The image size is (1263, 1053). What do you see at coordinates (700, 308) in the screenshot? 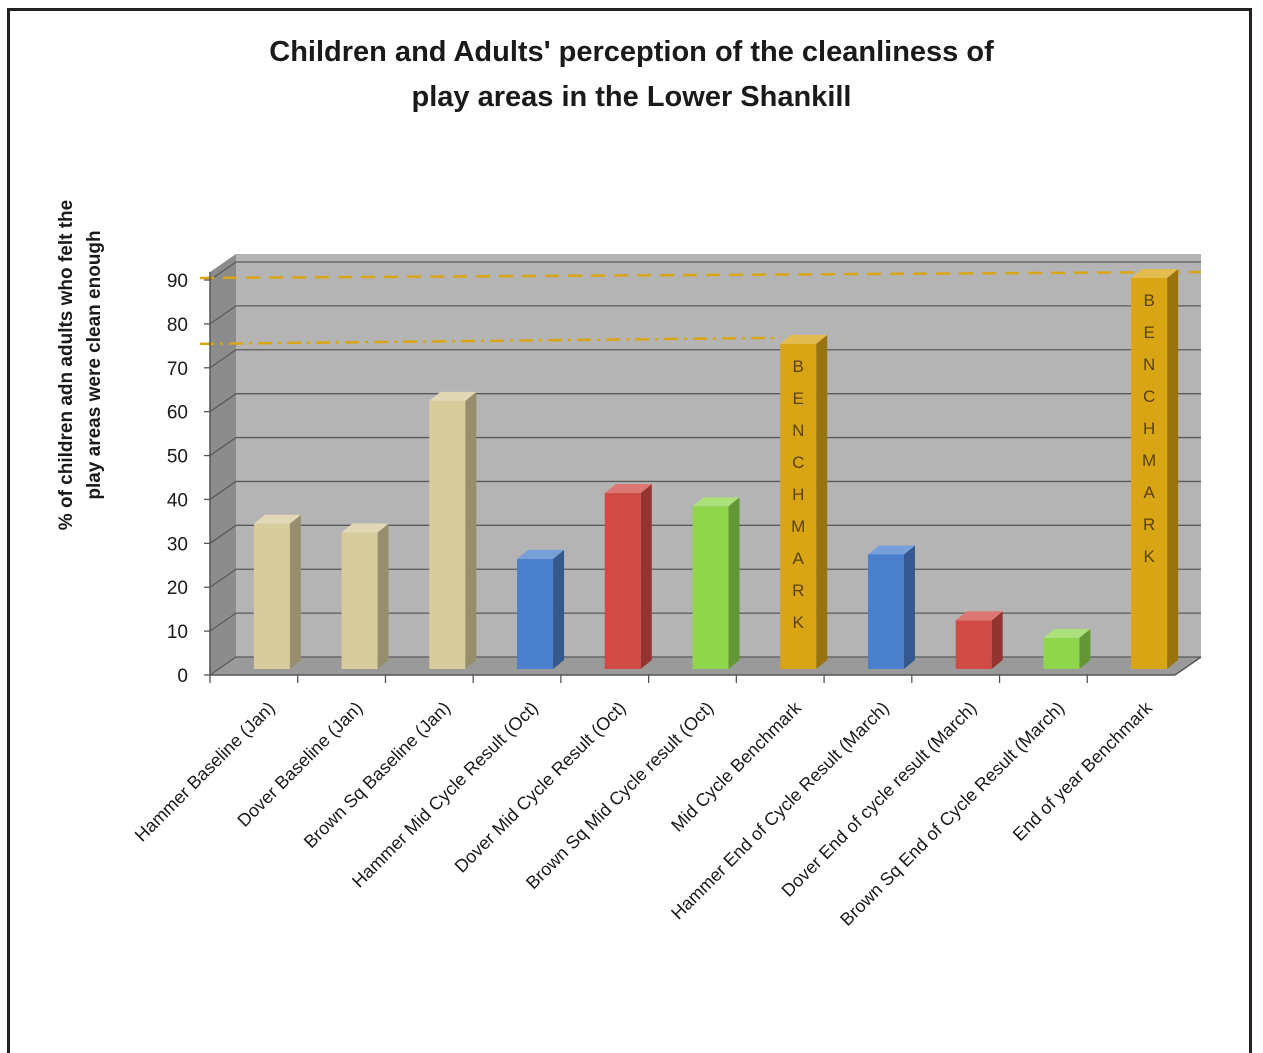
I see `reference-lines` at bounding box center [700, 308].